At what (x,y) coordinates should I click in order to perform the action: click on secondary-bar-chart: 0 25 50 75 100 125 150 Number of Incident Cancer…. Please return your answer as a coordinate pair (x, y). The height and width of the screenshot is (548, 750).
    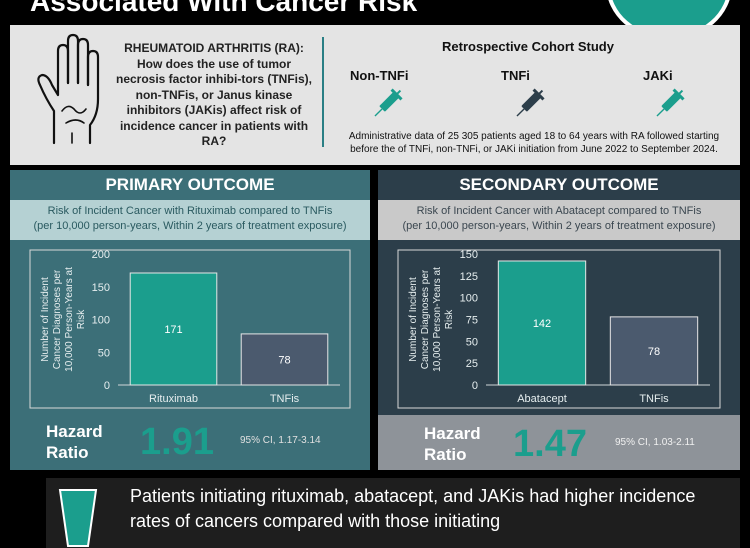
    Looking at the image, I should click on (559, 329).